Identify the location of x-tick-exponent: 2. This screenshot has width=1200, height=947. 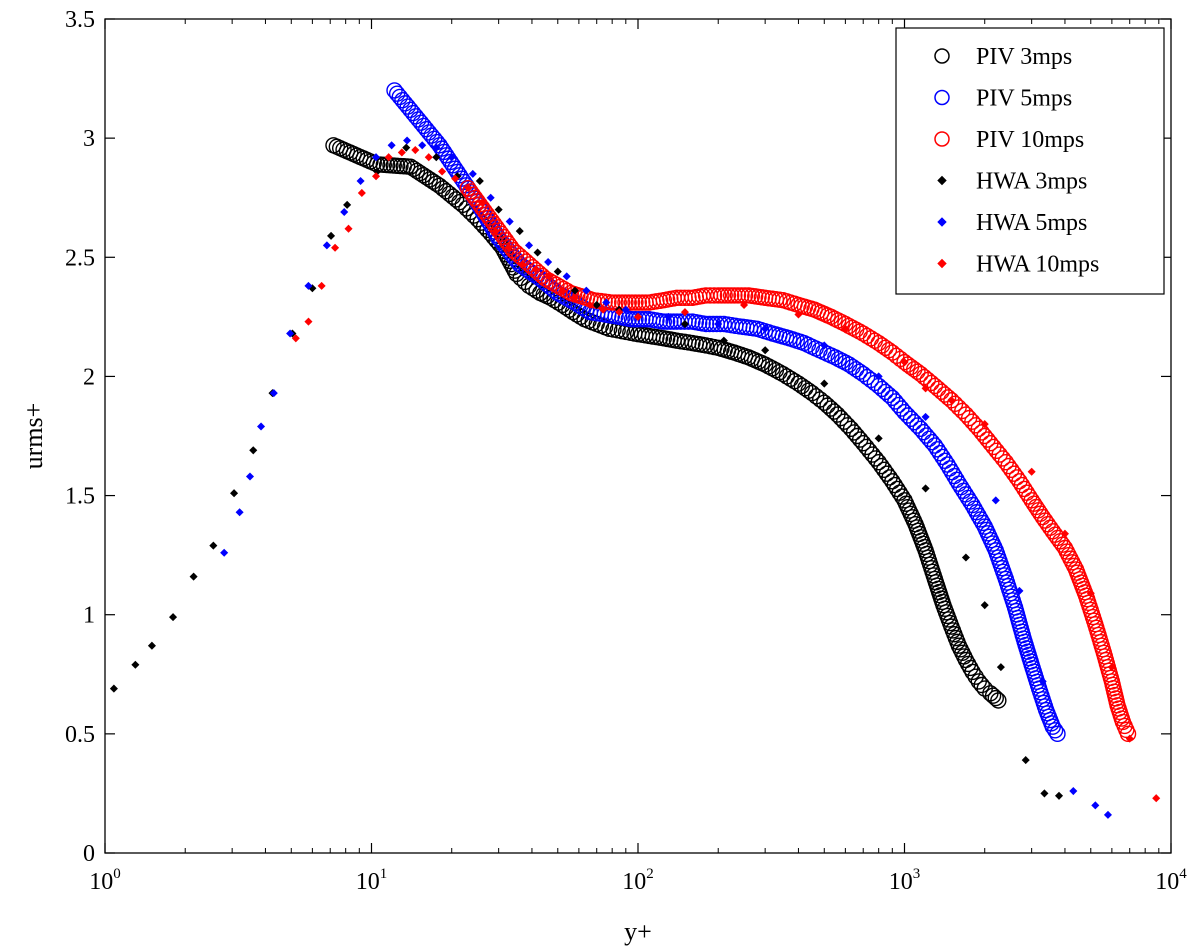
(650, 874).